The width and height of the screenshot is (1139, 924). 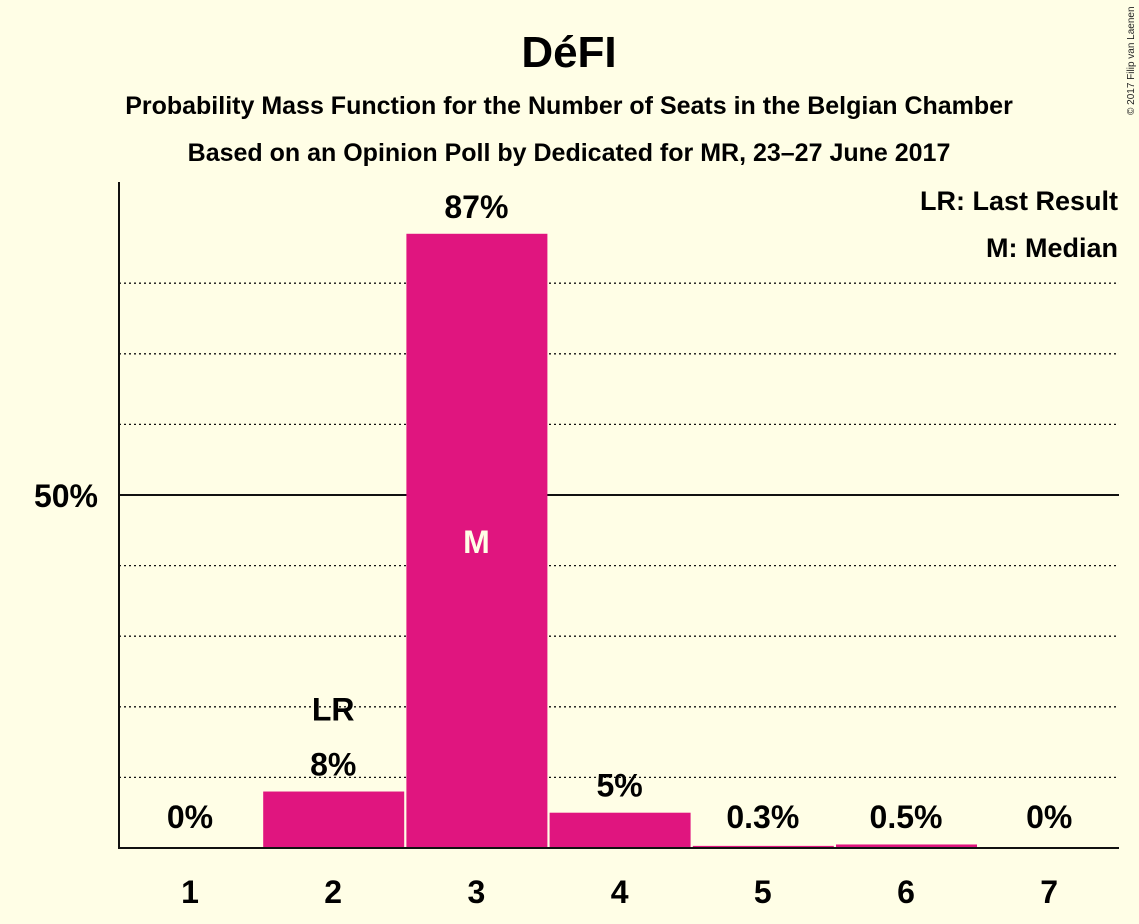 I want to click on last-result-marker: LR, so click(x=333, y=710).